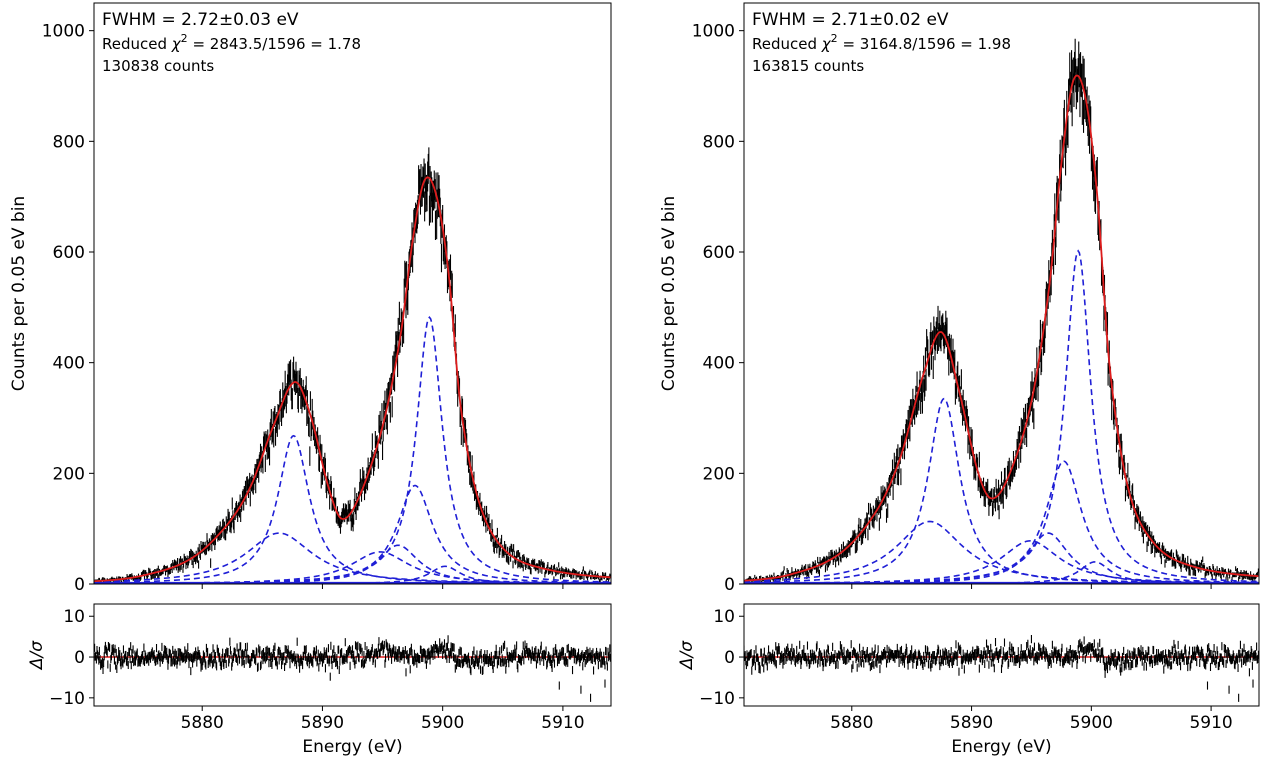  Describe the element at coordinates (850, 20) in the screenshot. I see `fwhm-annotation: FWHM = 2.71±0.02 eV` at that location.